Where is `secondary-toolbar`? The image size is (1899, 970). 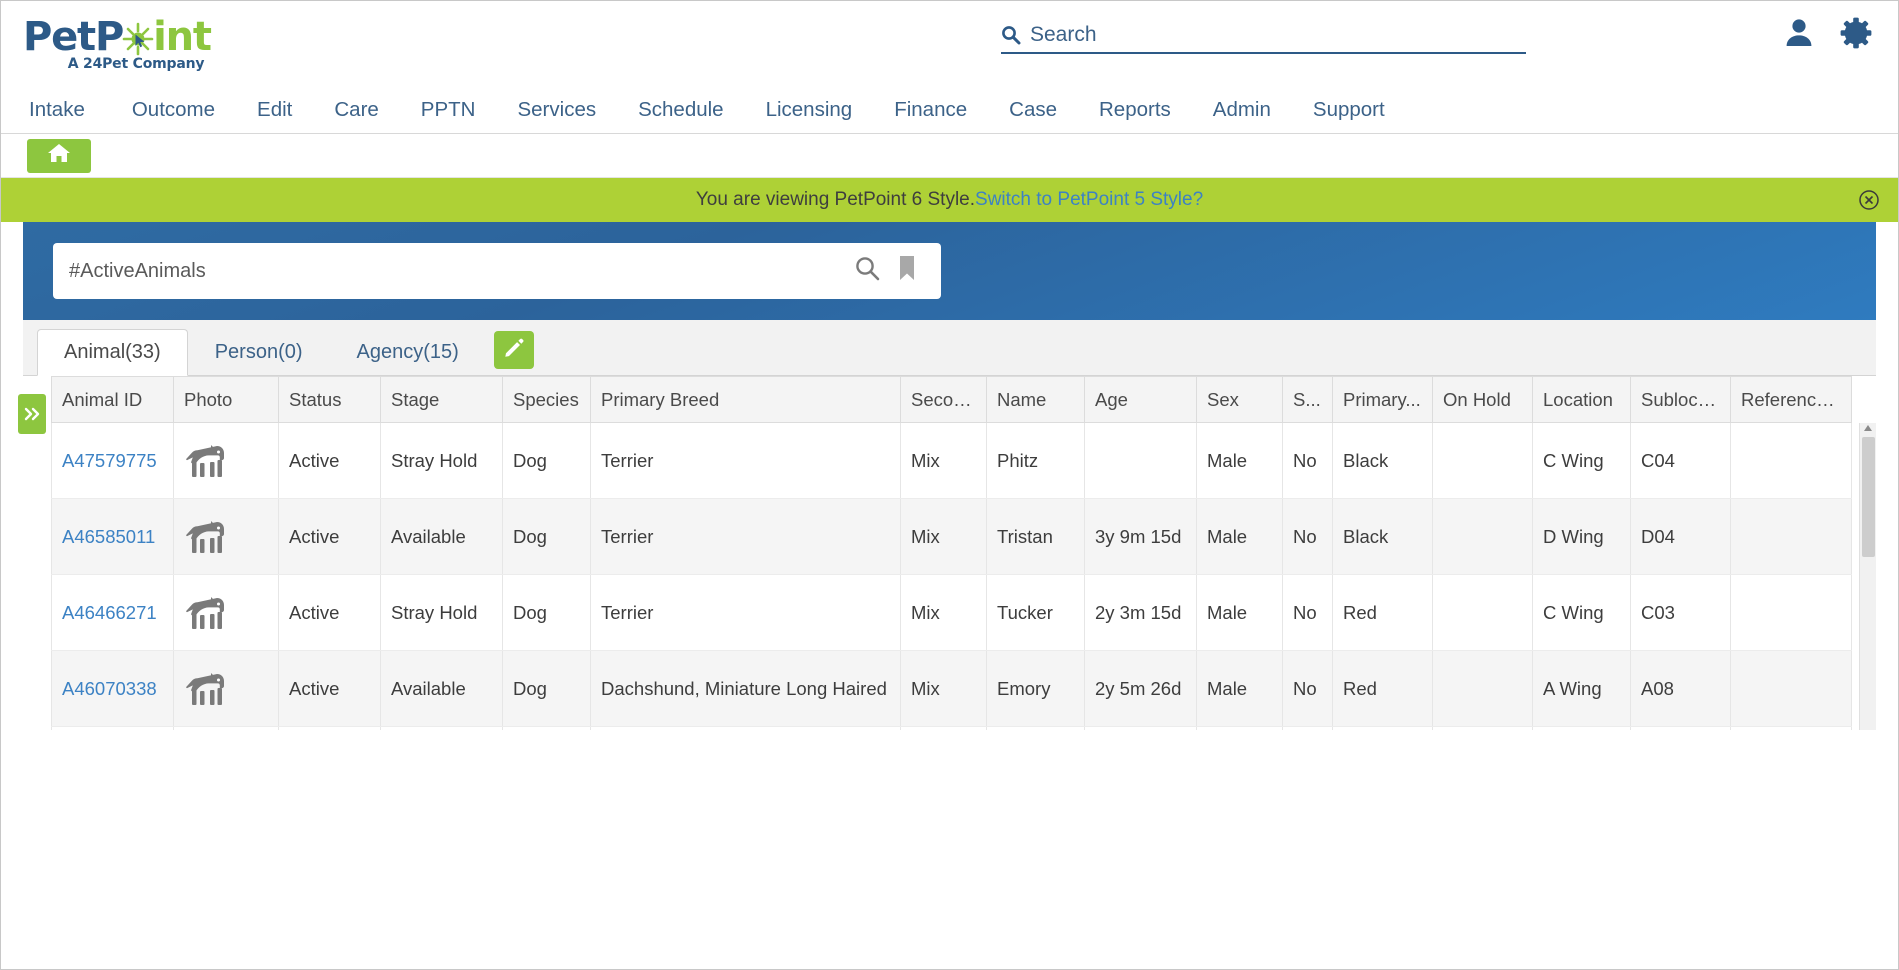
secondary-toolbar is located at coordinates (949, 156).